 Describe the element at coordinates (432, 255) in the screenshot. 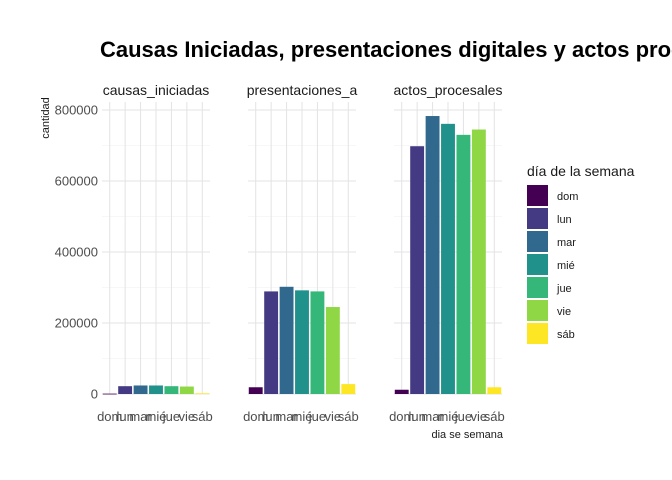

I see `bar-actos_procesales-mar` at that location.